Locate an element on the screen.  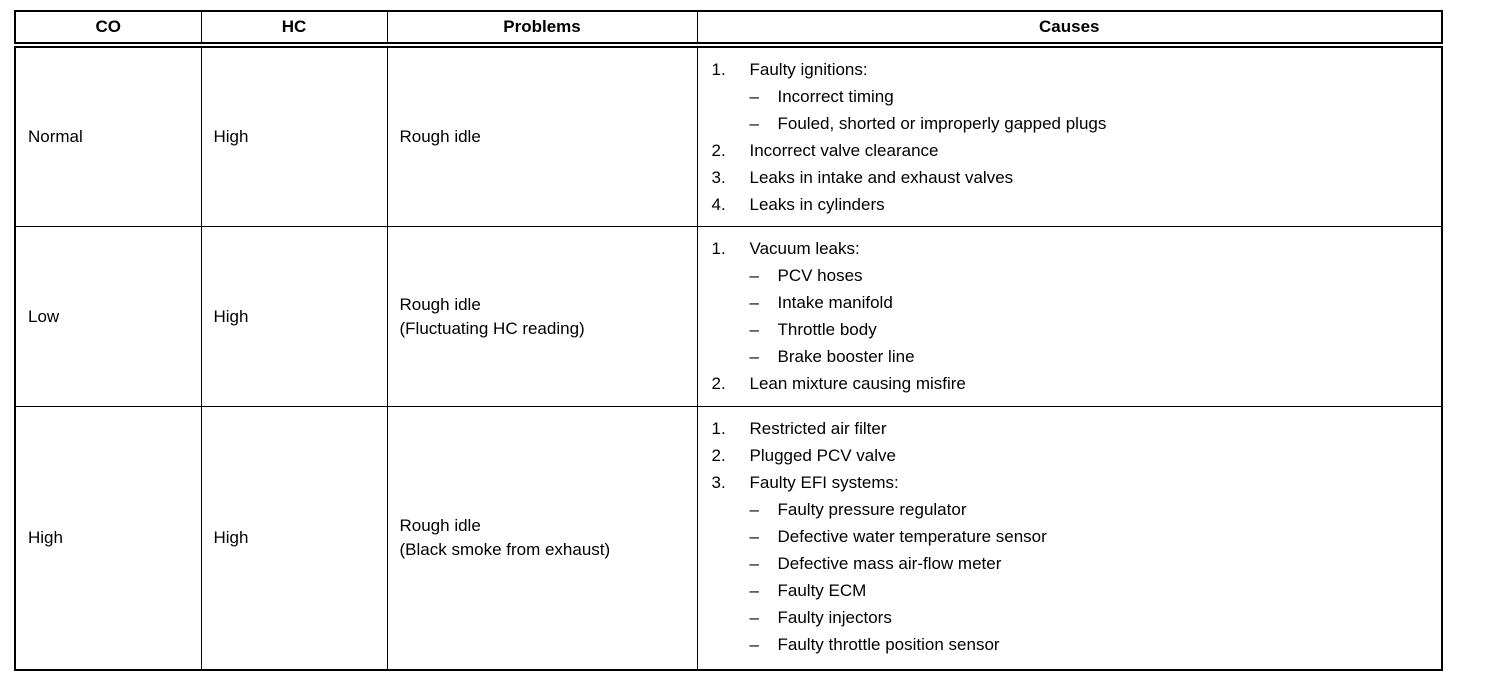
cell-co: Low is located at coordinates (108, 316).